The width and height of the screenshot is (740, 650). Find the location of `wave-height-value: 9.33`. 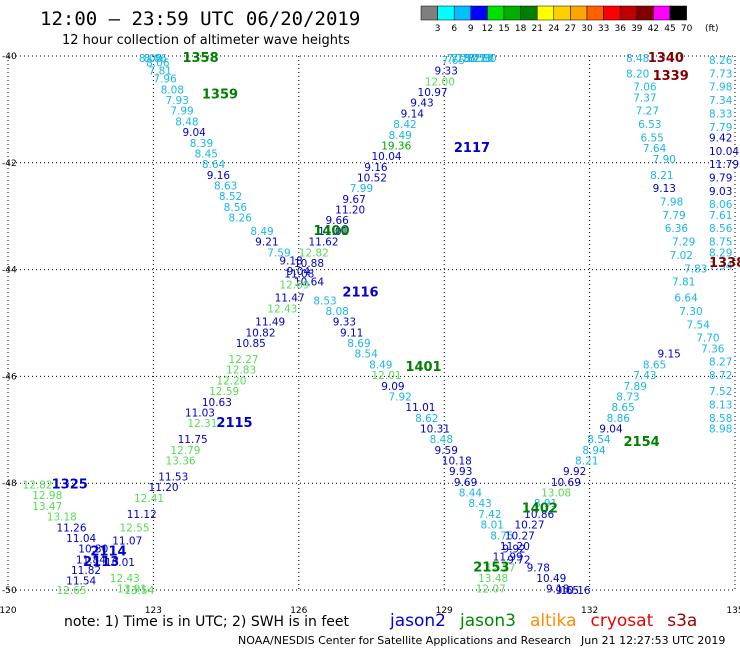

wave-height-value: 9.33 is located at coordinates (446, 72).